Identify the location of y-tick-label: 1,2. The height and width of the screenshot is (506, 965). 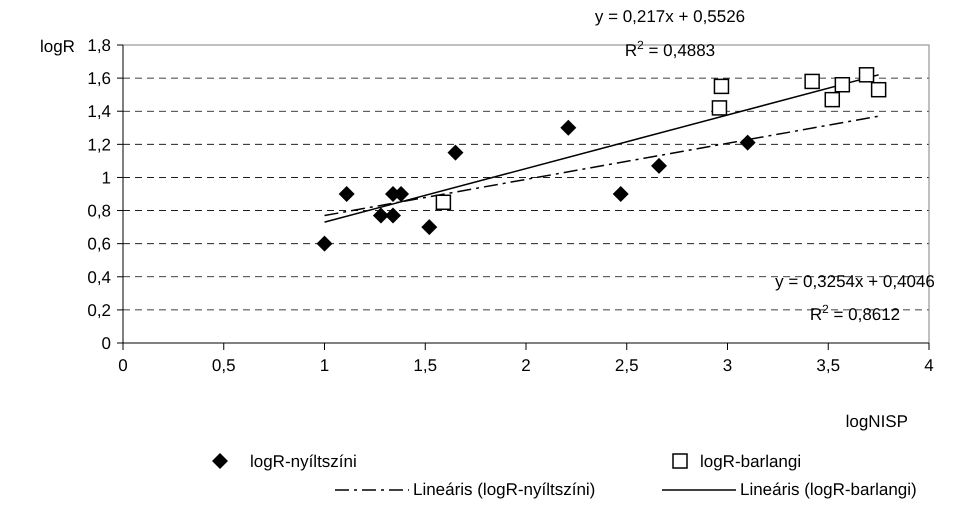
(99, 144).